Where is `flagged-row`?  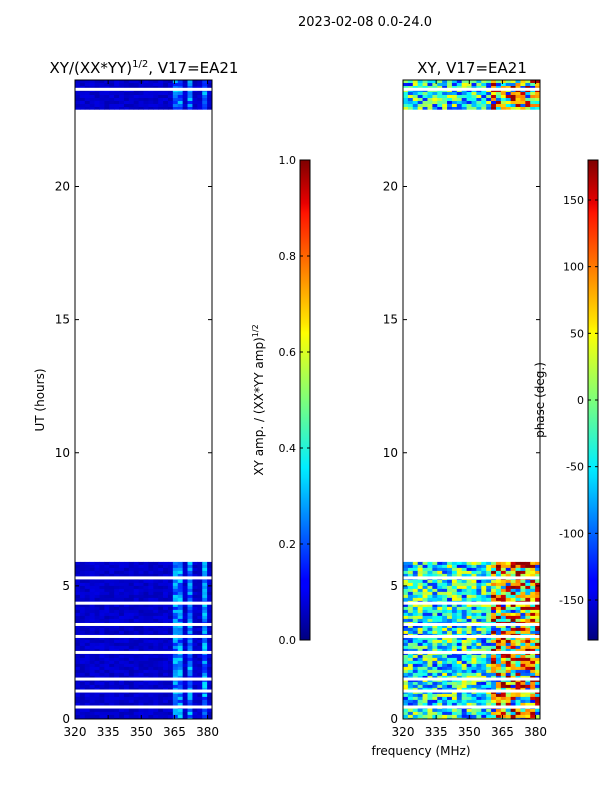 flagged-row is located at coordinates (143, 89).